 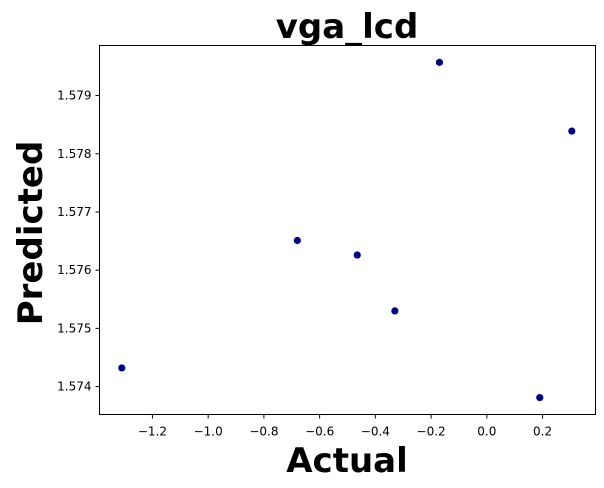 What do you see at coordinates (31, 233) in the screenshot?
I see `y-axis-label: Predicted` at bounding box center [31, 233].